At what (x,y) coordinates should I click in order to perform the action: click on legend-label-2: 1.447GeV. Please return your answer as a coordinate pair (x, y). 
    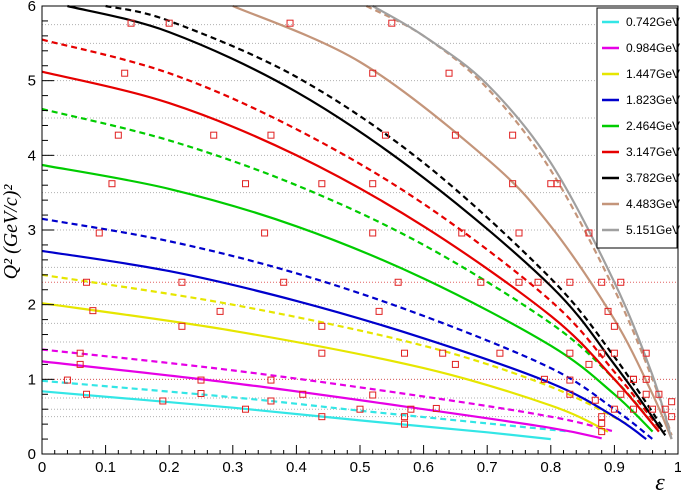
    Looking at the image, I should click on (653, 74).